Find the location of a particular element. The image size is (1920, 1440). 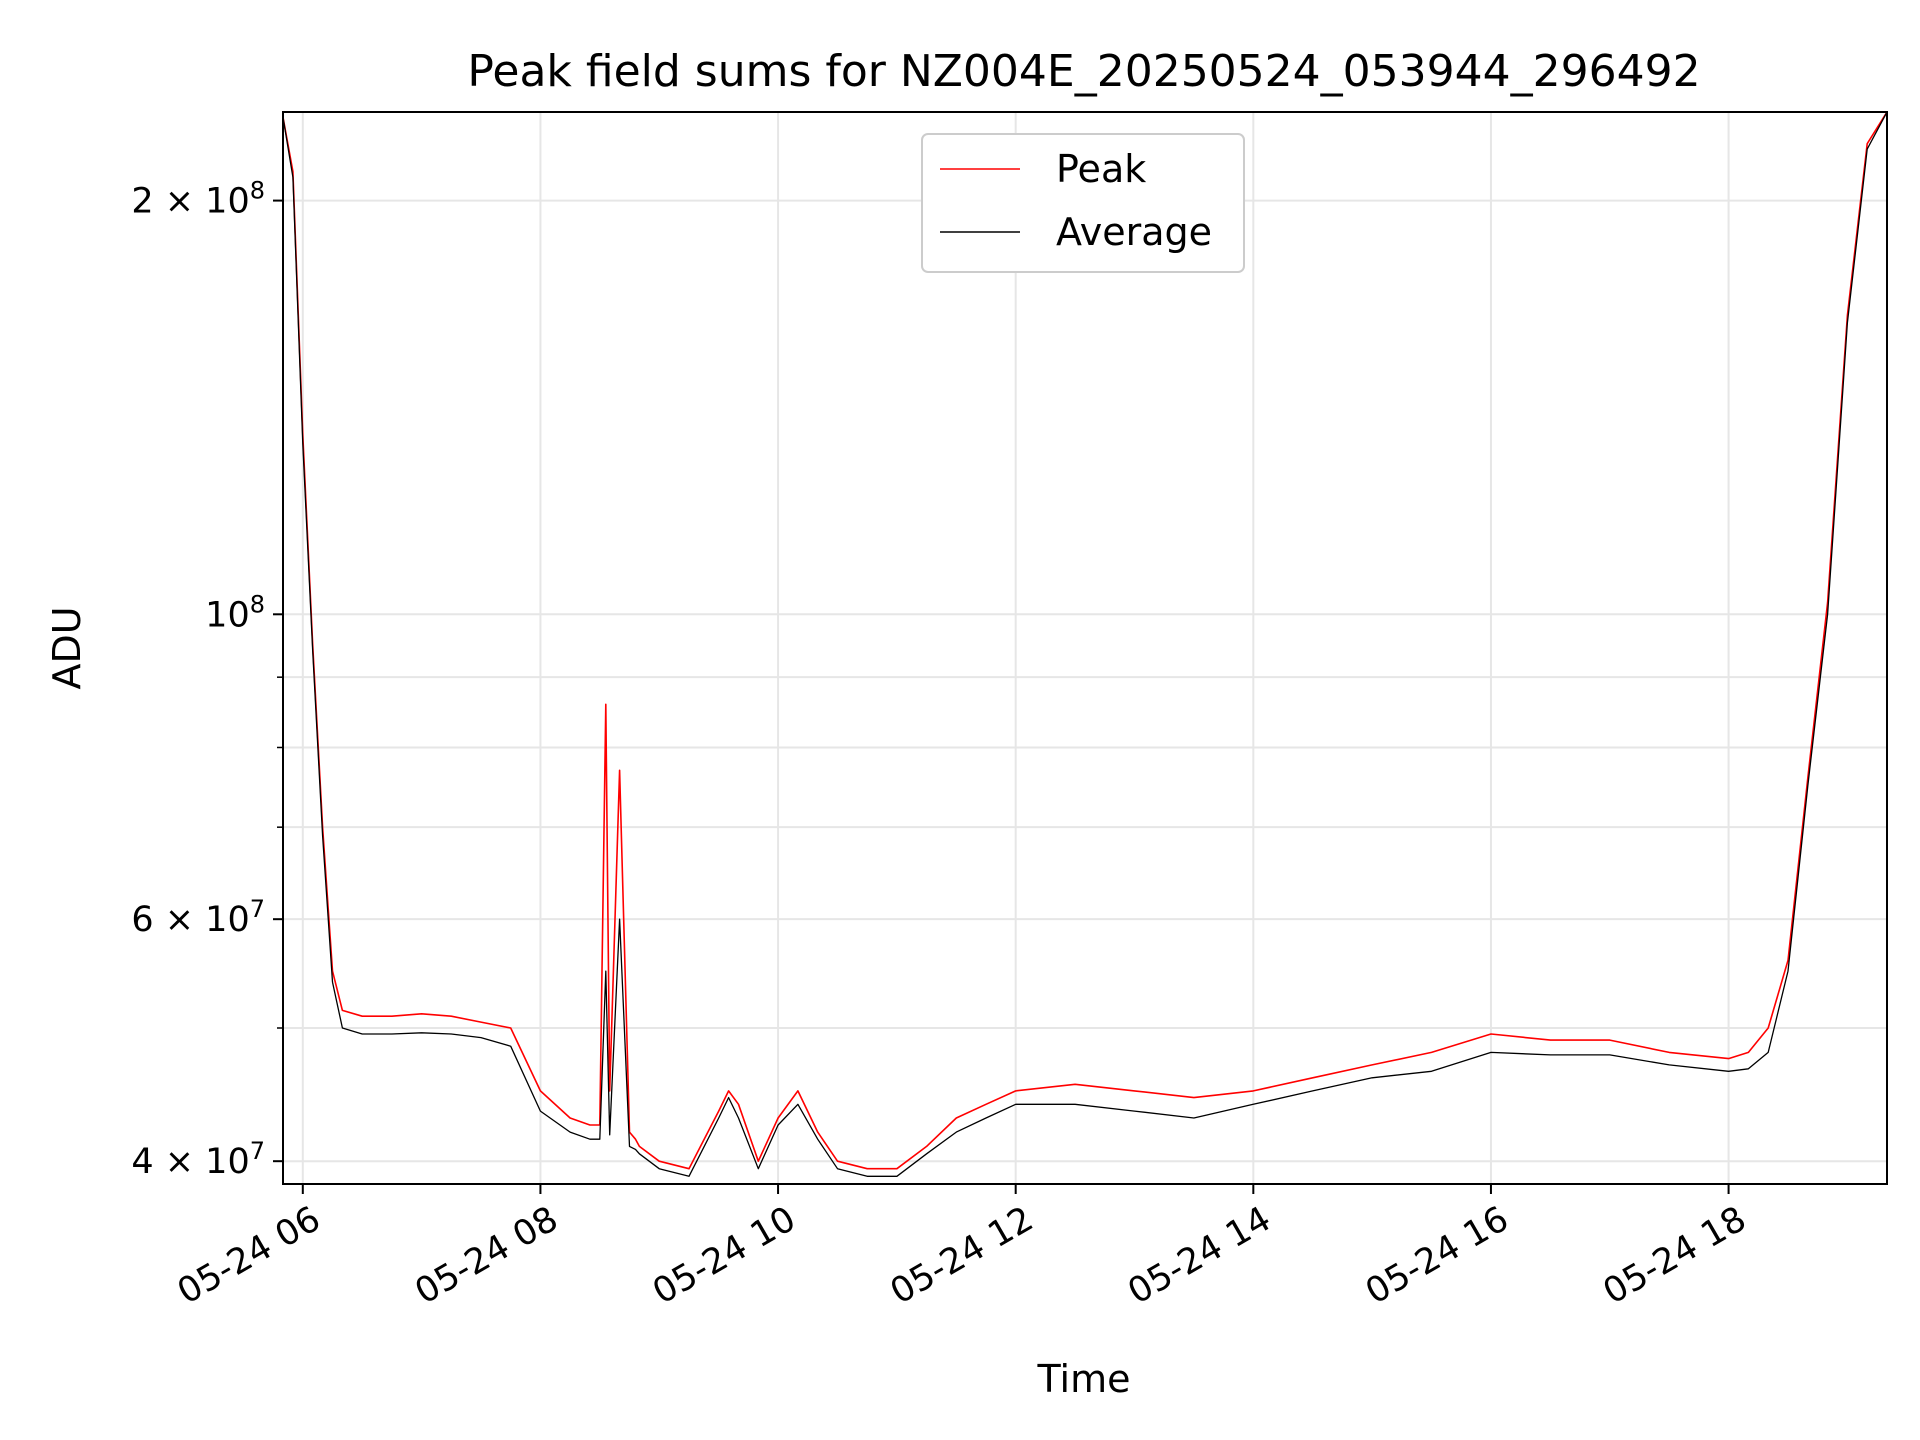

x-tick-label: 05-24 18 is located at coordinates (1675, 1255).